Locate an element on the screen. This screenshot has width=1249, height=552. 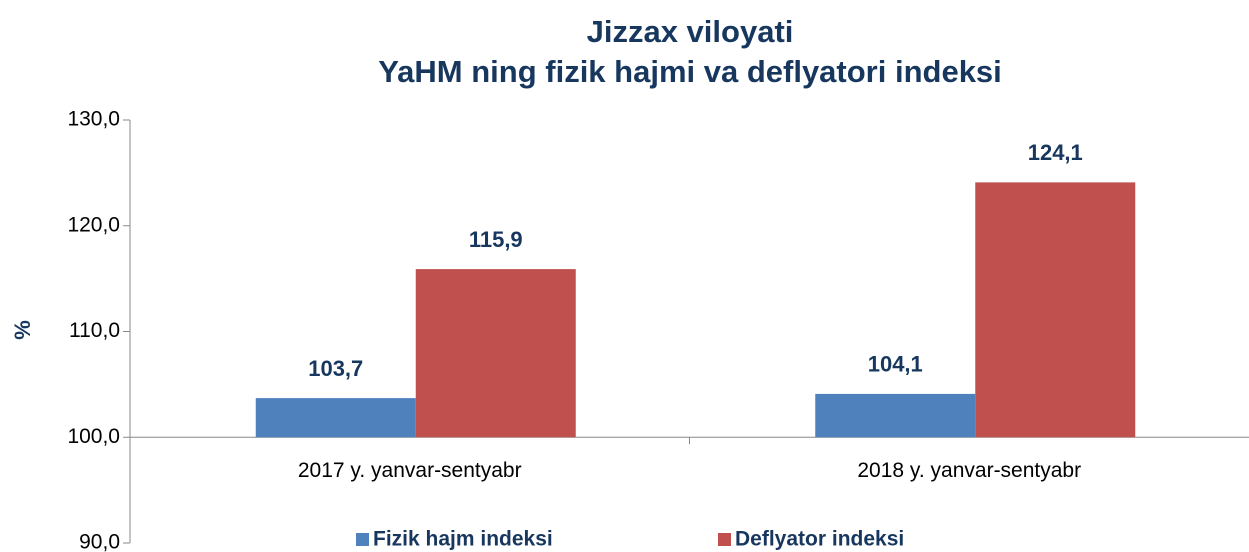
y-tick-label: 90,0 is located at coordinates (99, 541).